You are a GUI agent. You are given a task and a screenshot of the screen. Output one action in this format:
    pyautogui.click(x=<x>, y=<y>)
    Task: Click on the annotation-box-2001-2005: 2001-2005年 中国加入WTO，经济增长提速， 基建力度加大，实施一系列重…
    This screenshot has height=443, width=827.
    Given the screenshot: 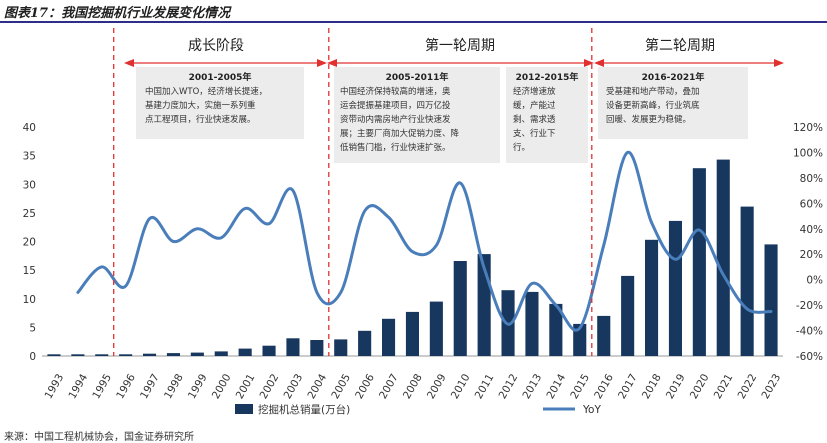 What is the action you would take?
    pyautogui.click(x=220, y=103)
    